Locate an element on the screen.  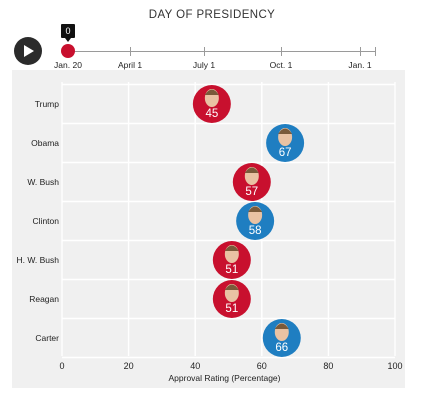
timeline-label: Jan. 1 is located at coordinates (360, 65).